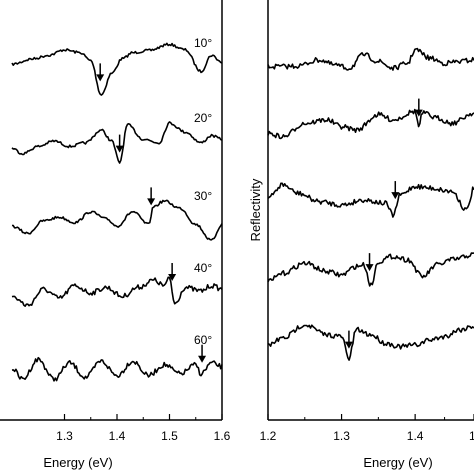 The image size is (474, 474). I want to click on x-tick-label: 1.2, so click(268, 436).